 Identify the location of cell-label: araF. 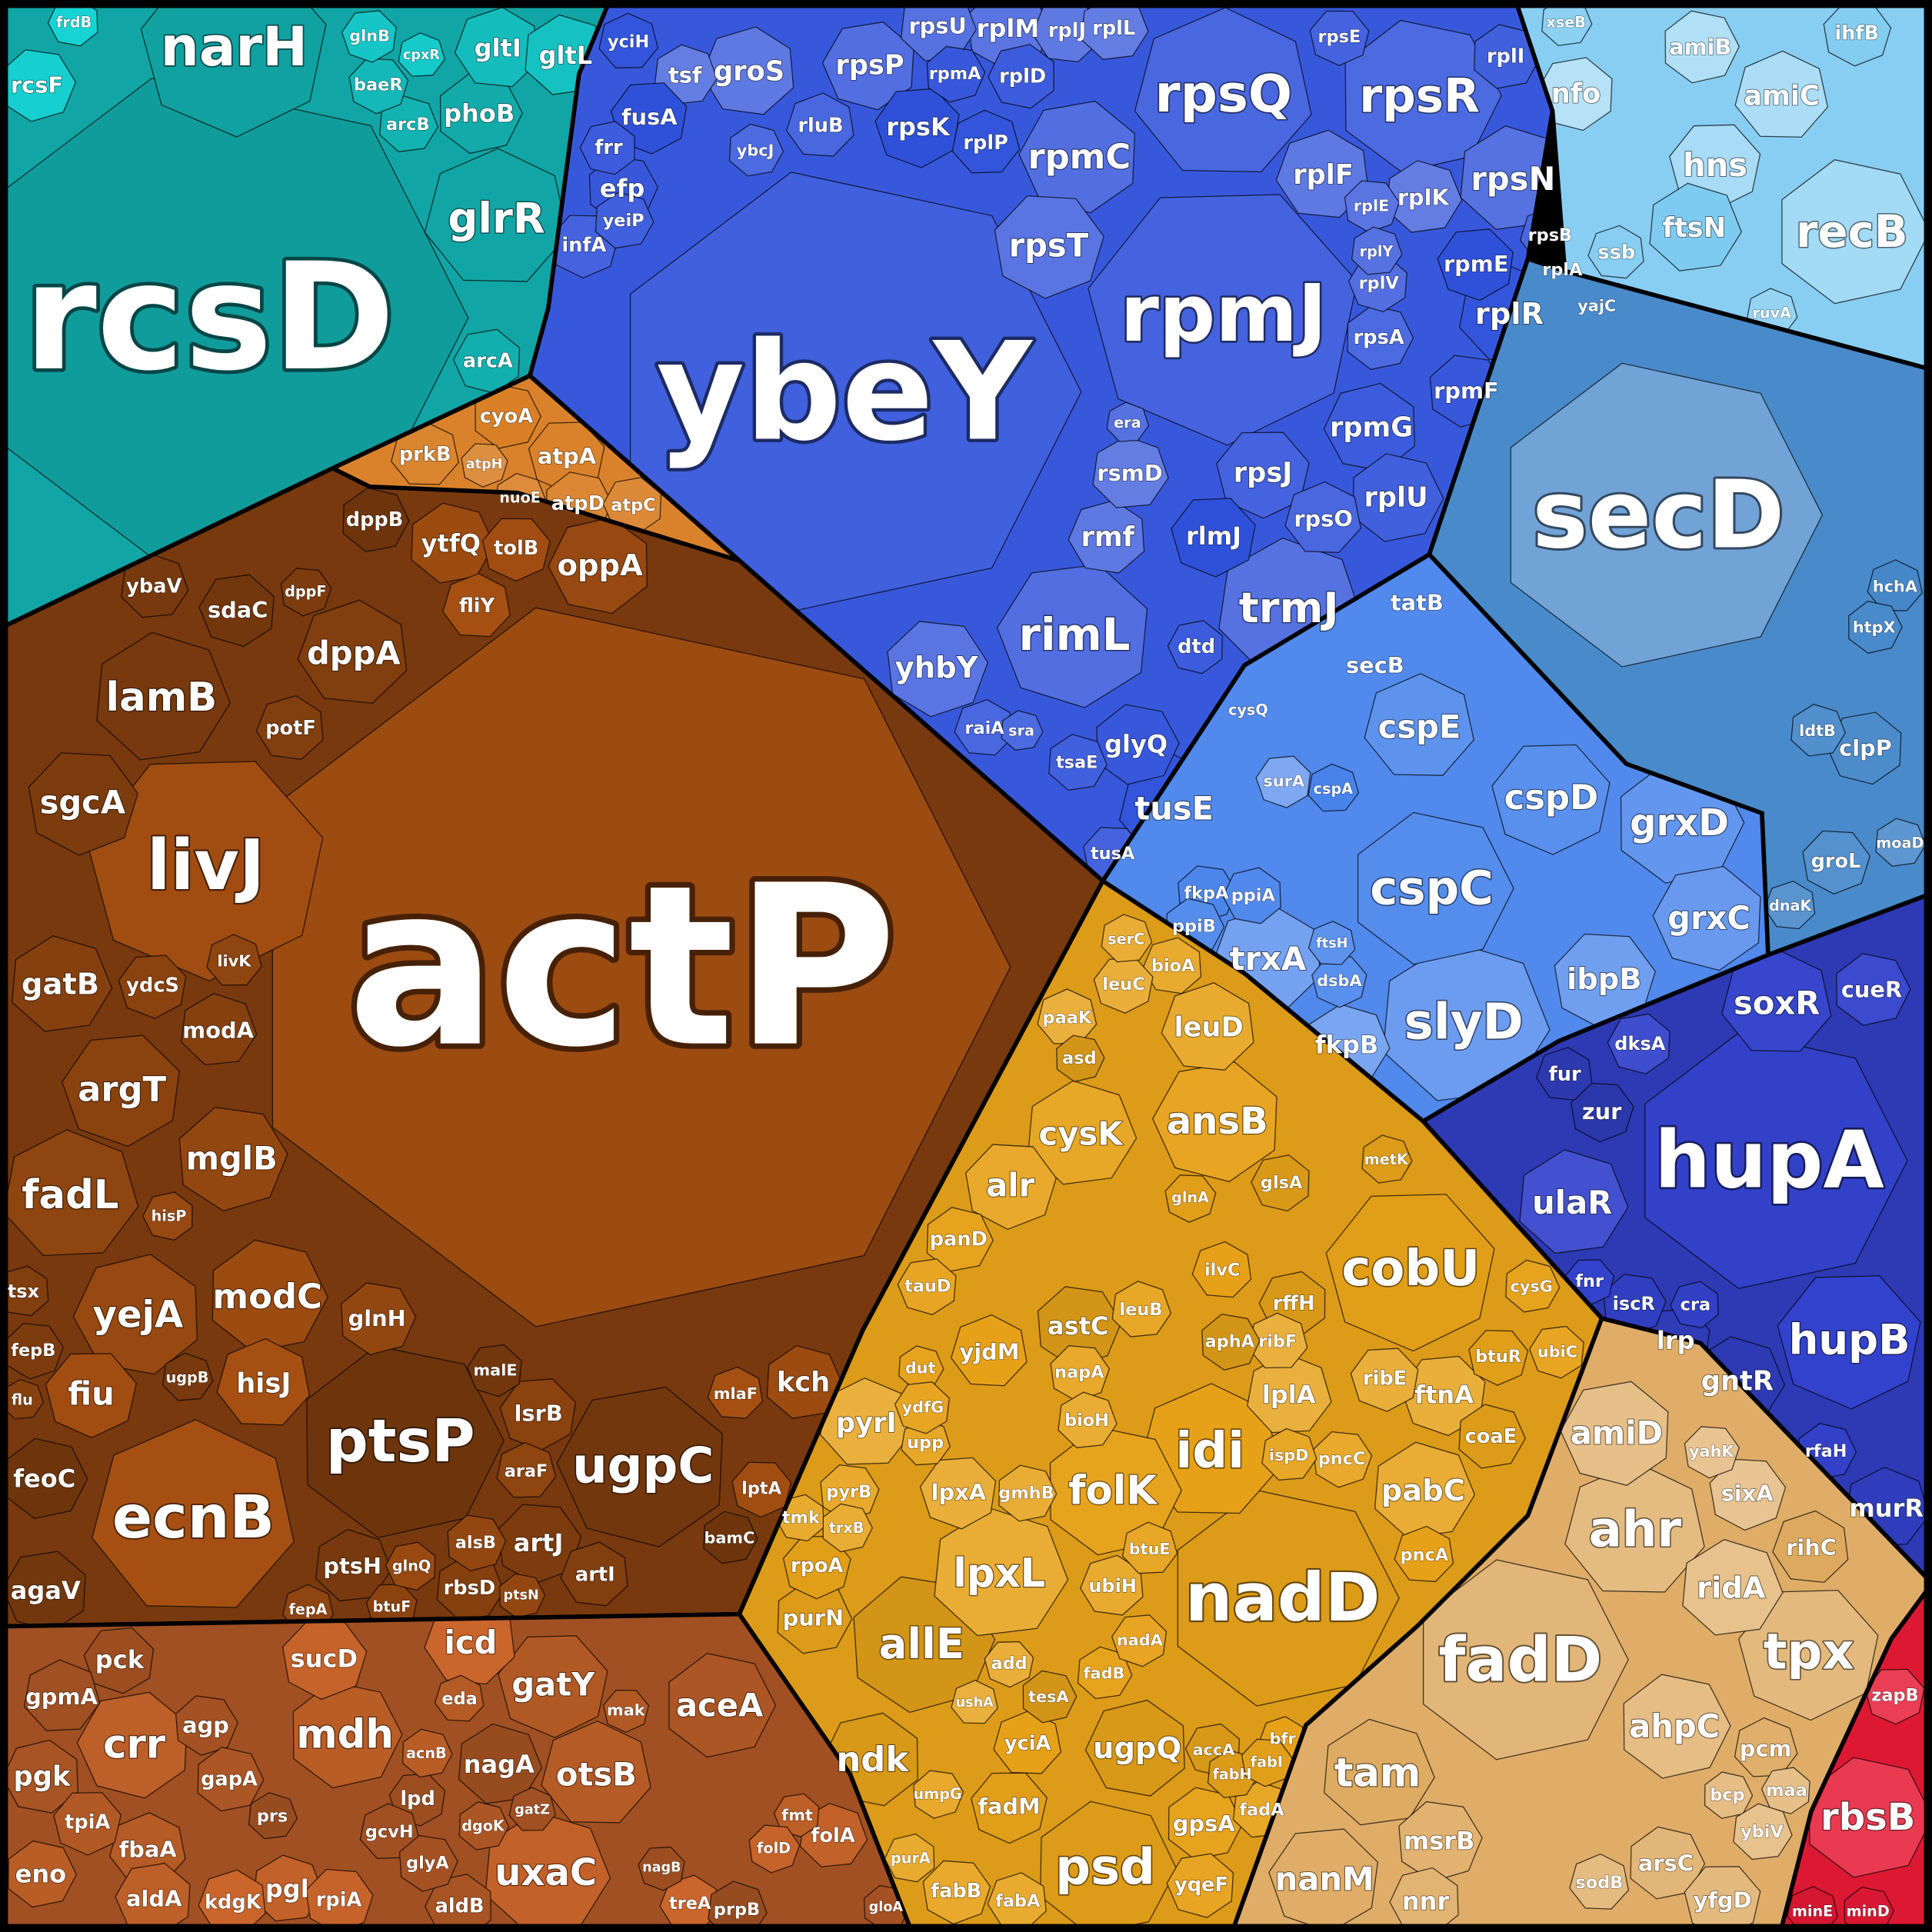
(526, 1471).